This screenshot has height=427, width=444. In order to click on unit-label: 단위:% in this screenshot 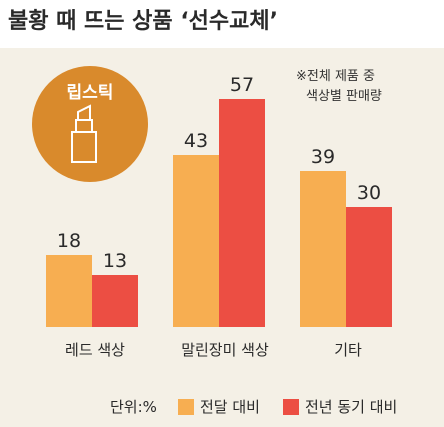, I will do `click(133, 407)`.